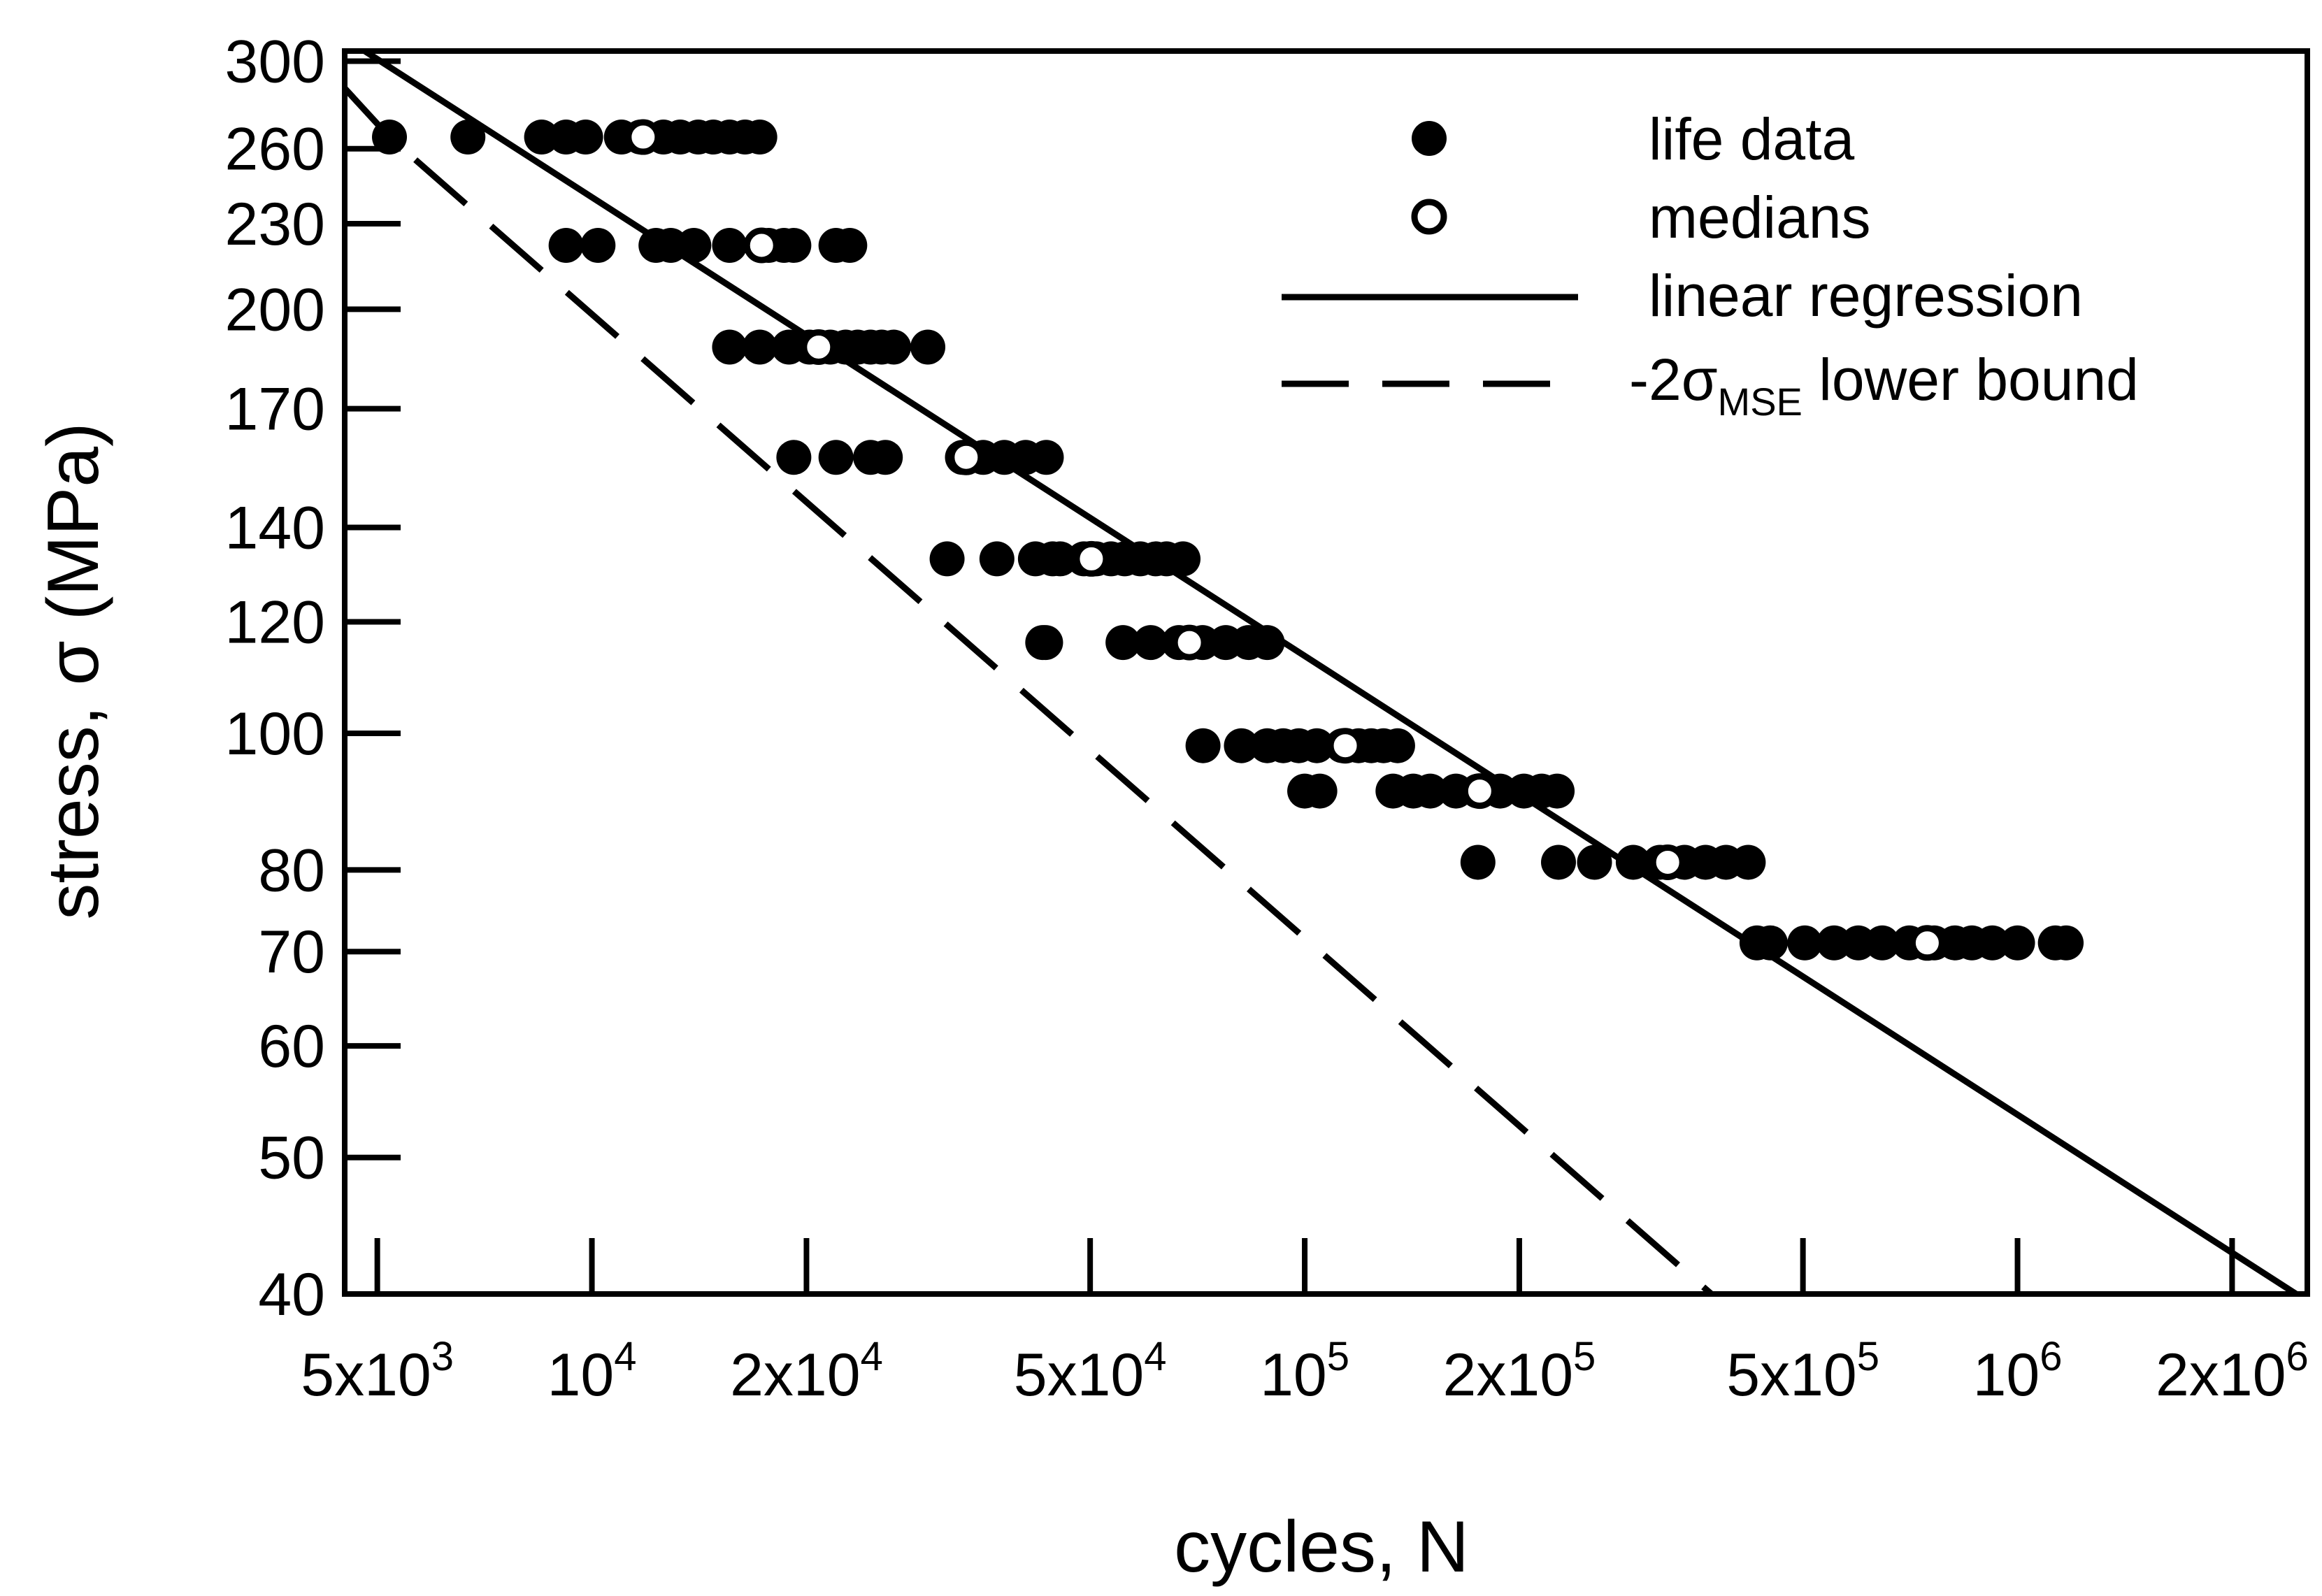 The image size is (2322, 1596). Describe the element at coordinates (276, 409) in the screenshot. I see `y-tick-label: 170` at that location.